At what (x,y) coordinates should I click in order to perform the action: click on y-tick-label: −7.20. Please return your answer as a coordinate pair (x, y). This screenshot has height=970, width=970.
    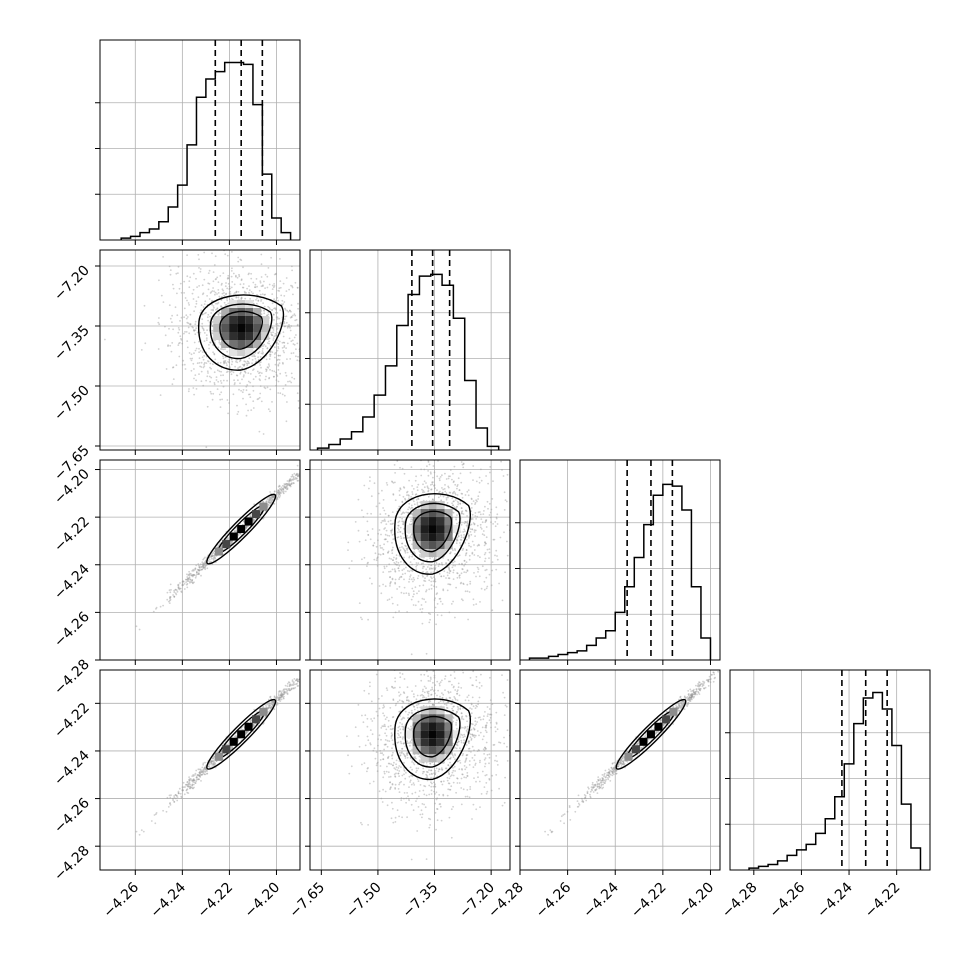
    Looking at the image, I should click on (72, 284).